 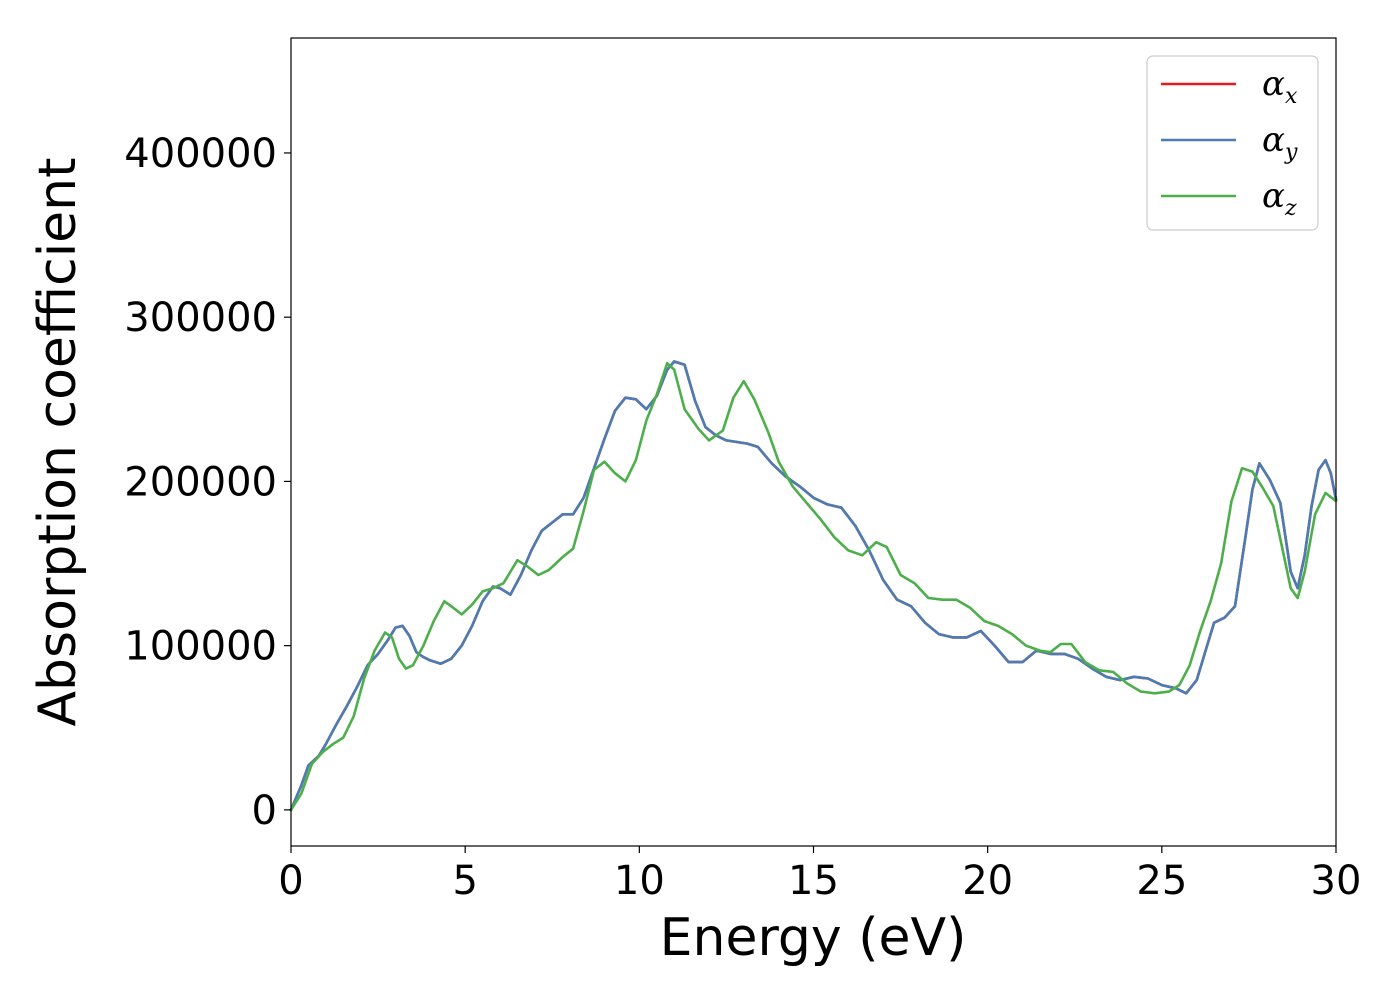 I want to click on x-tick-label: 20, so click(x=987, y=881).